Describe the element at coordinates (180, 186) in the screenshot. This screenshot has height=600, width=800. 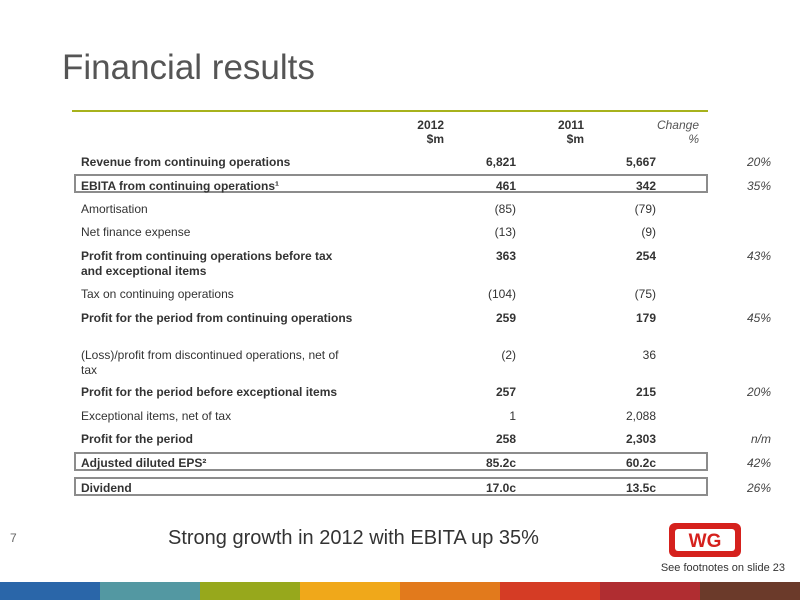
I see `row-label: EBITA from continuing operations¹` at that location.